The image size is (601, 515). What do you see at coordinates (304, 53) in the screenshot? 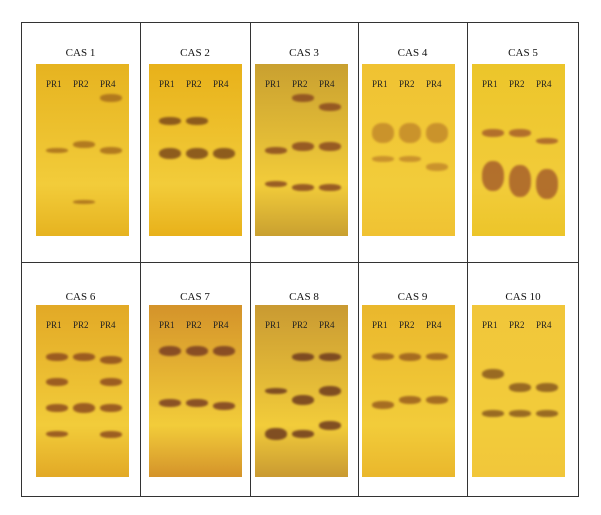
I see `panel-title: CAS 3` at bounding box center [304, 53].